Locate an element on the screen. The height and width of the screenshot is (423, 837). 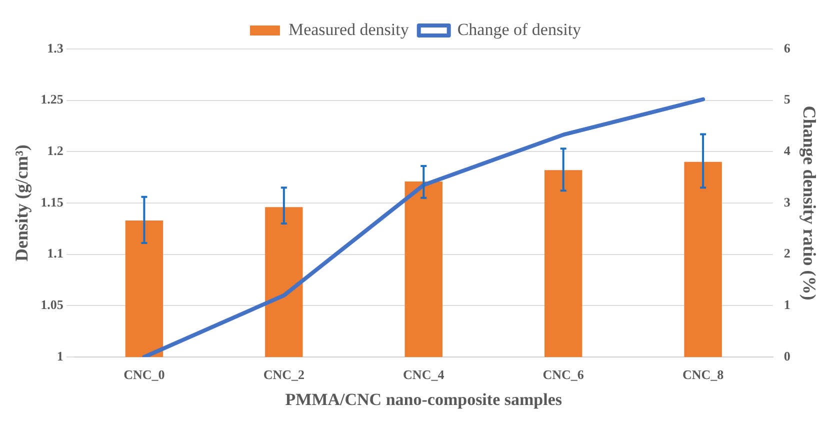
y-axis-title: Density (g/cm³) is located at coordinates (21, 203).